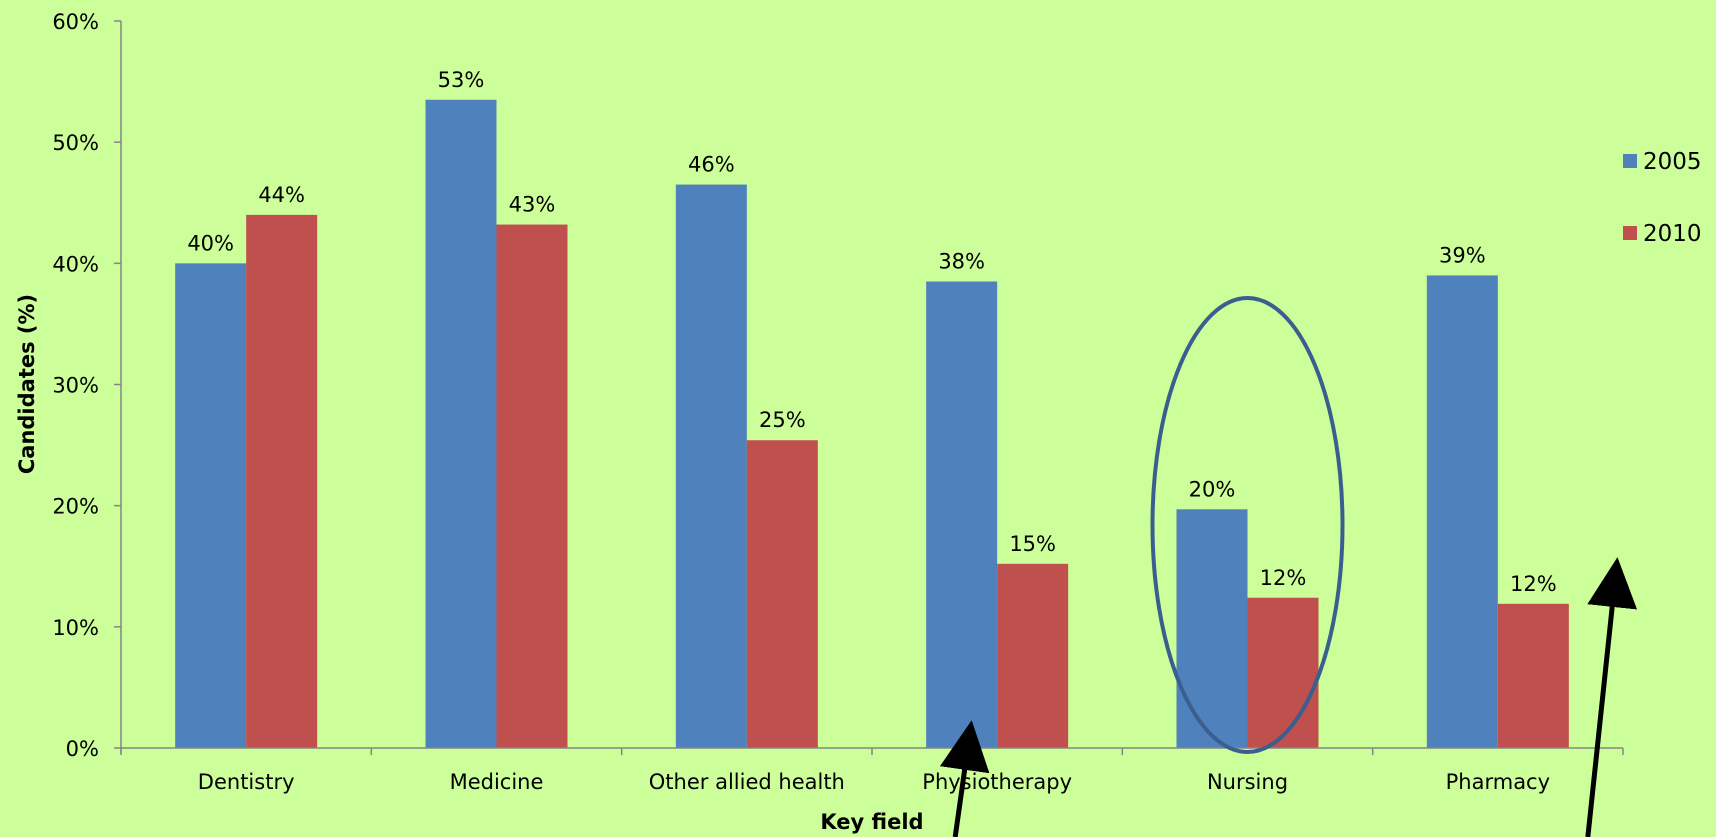  Describe the element at coordinates (282, 481) in the screenshot. I see `bar-2010-dentistry` at that location.